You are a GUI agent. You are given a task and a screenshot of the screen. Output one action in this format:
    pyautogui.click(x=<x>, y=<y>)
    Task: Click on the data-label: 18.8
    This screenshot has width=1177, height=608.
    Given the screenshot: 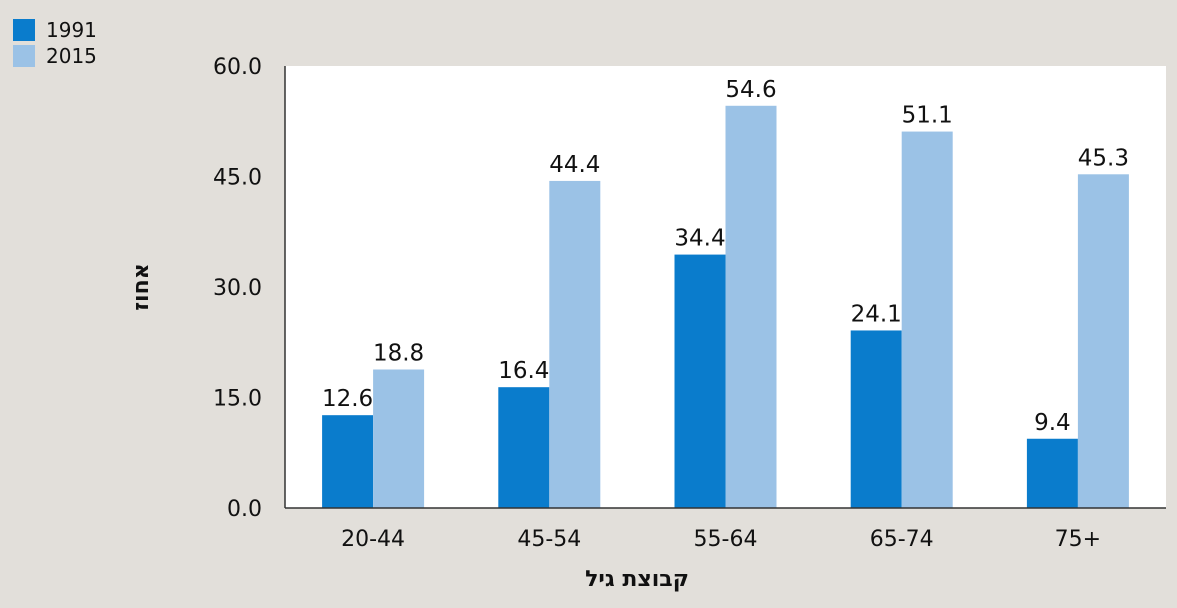 What is the action you would take?
    pyautogui.click(x=398, y=354)
    